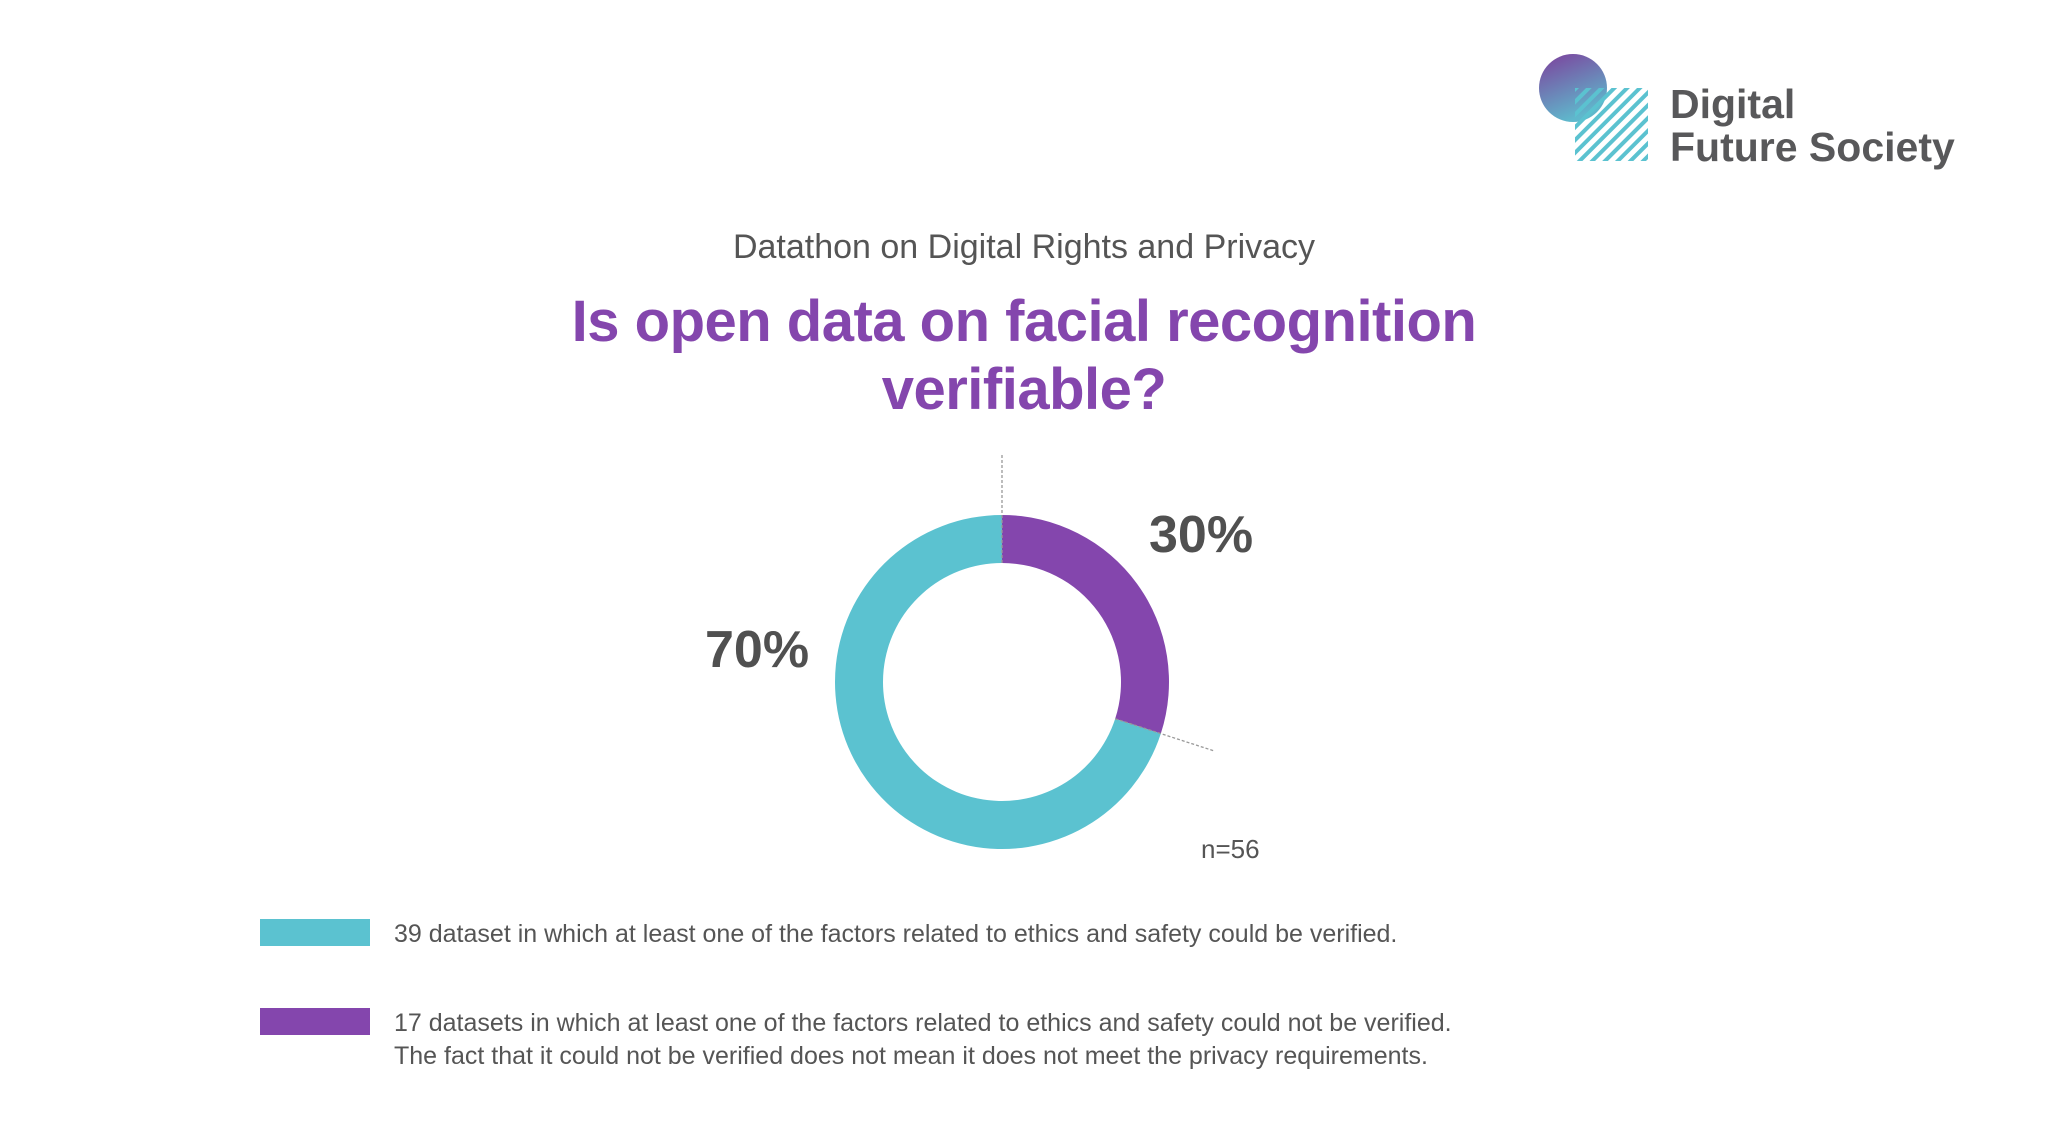  Describe the element at coordinates (1024, 247) in the screenshot. I see `chart-subtitle: Datathon on Digital Rights and Privacy` at that location.